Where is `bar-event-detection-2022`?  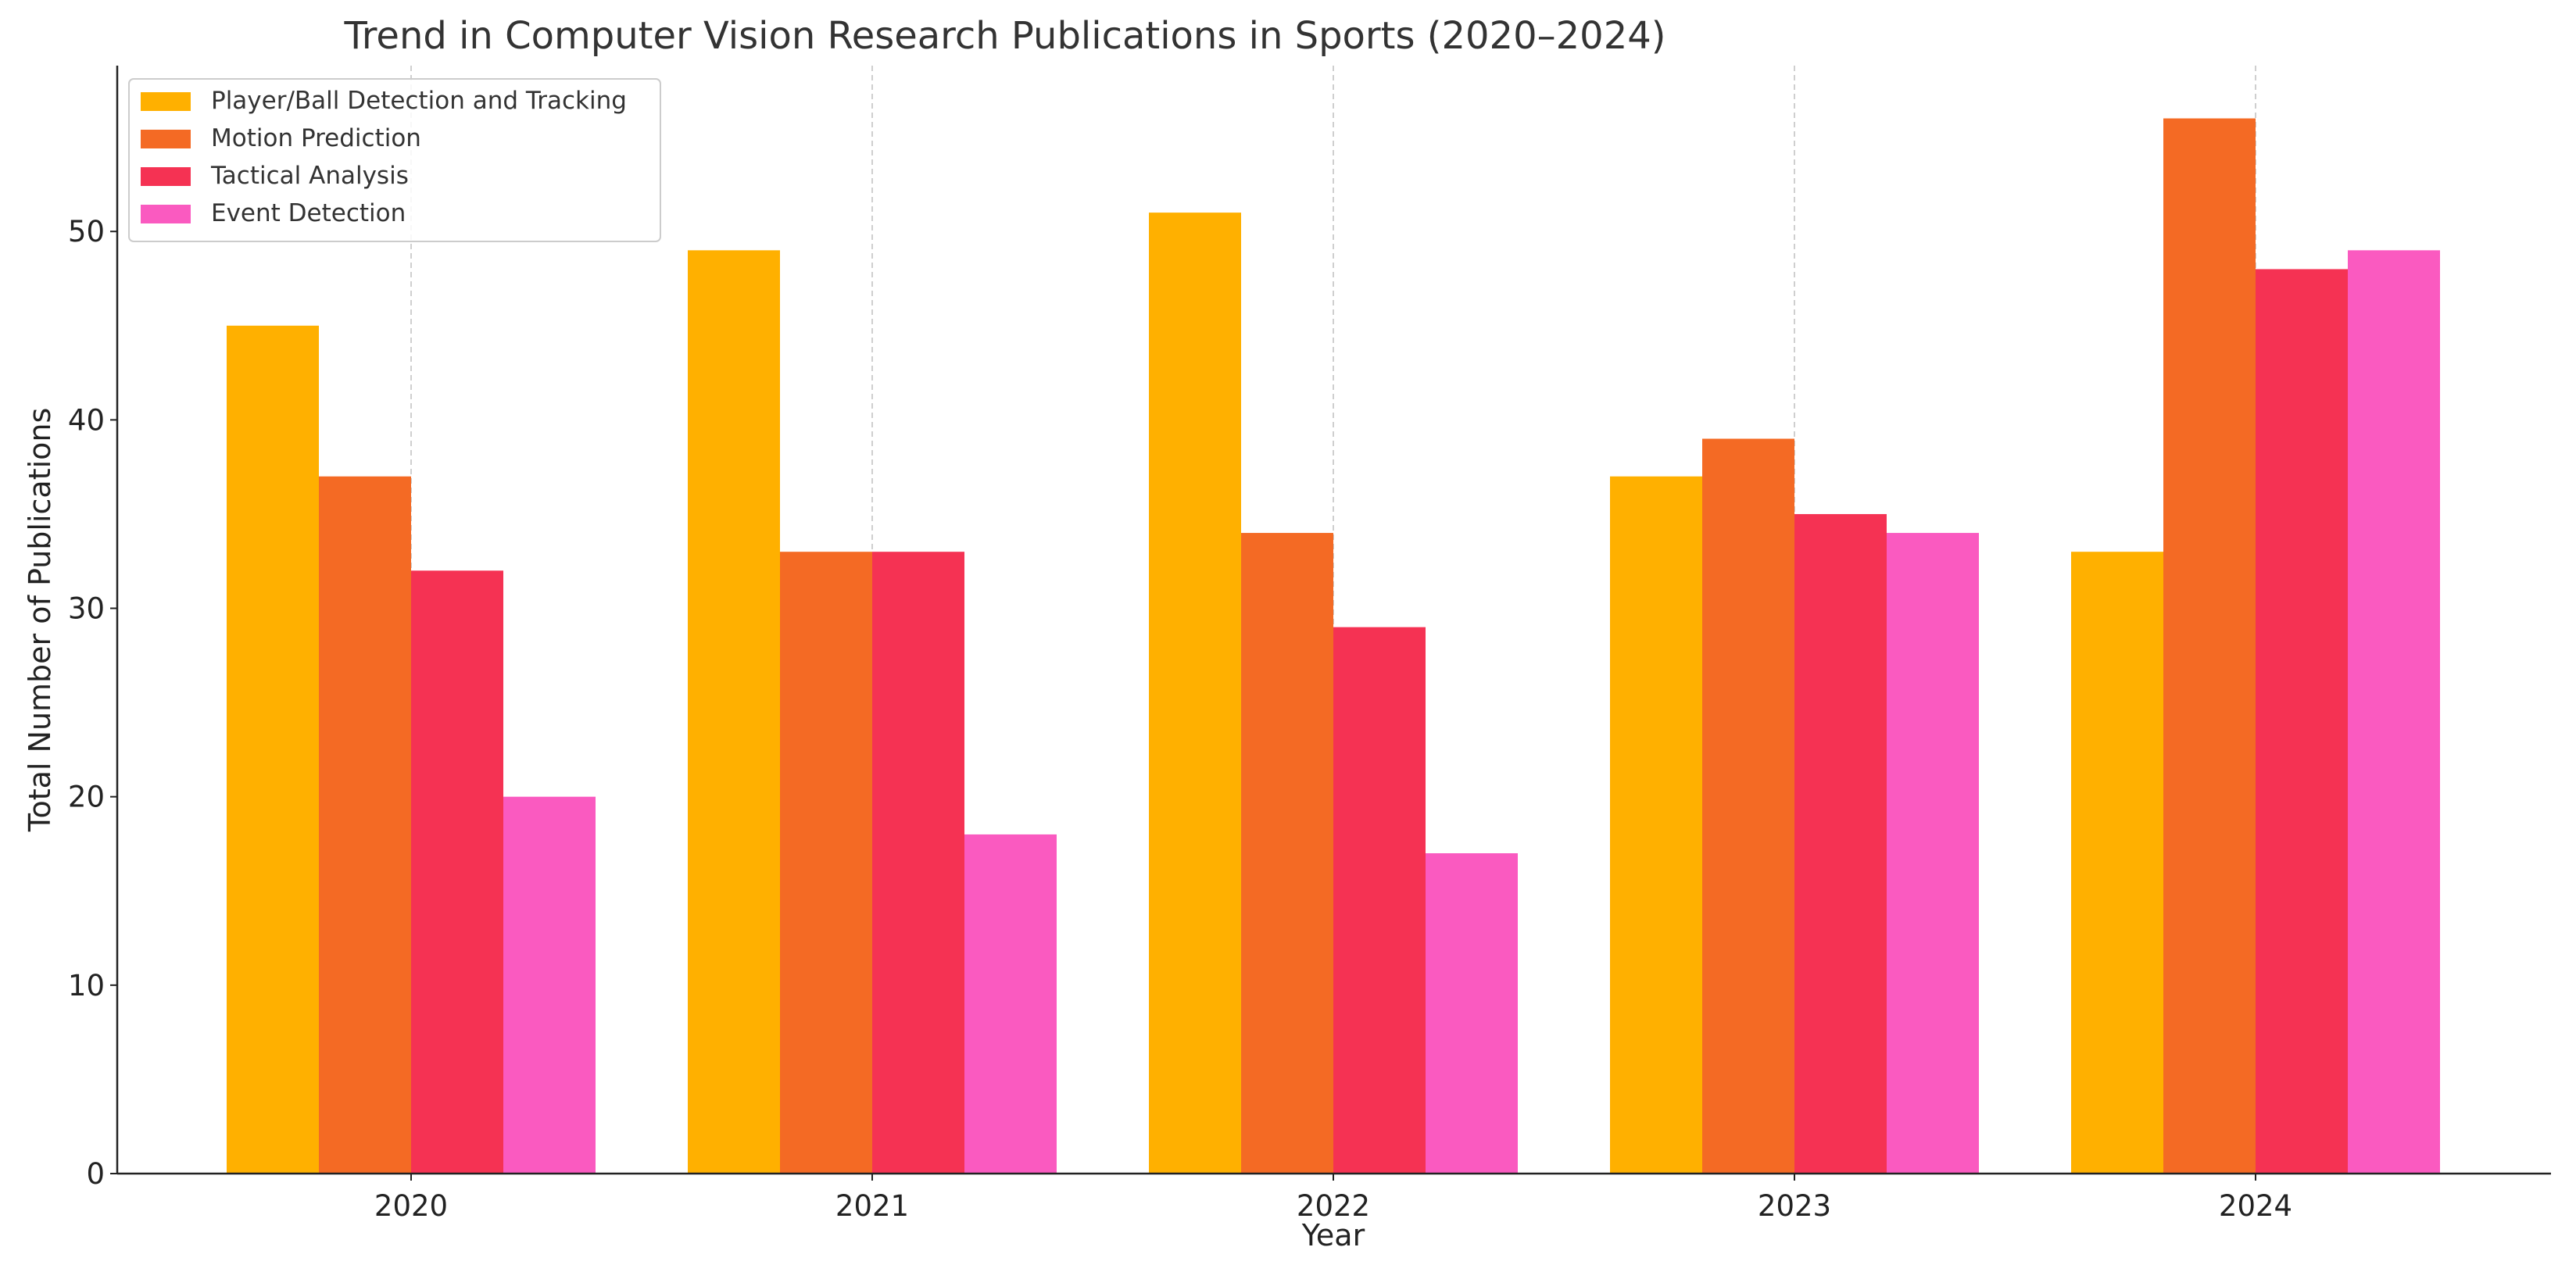 bar-event-detection-2022 is located at coordinates (1472, 1013).